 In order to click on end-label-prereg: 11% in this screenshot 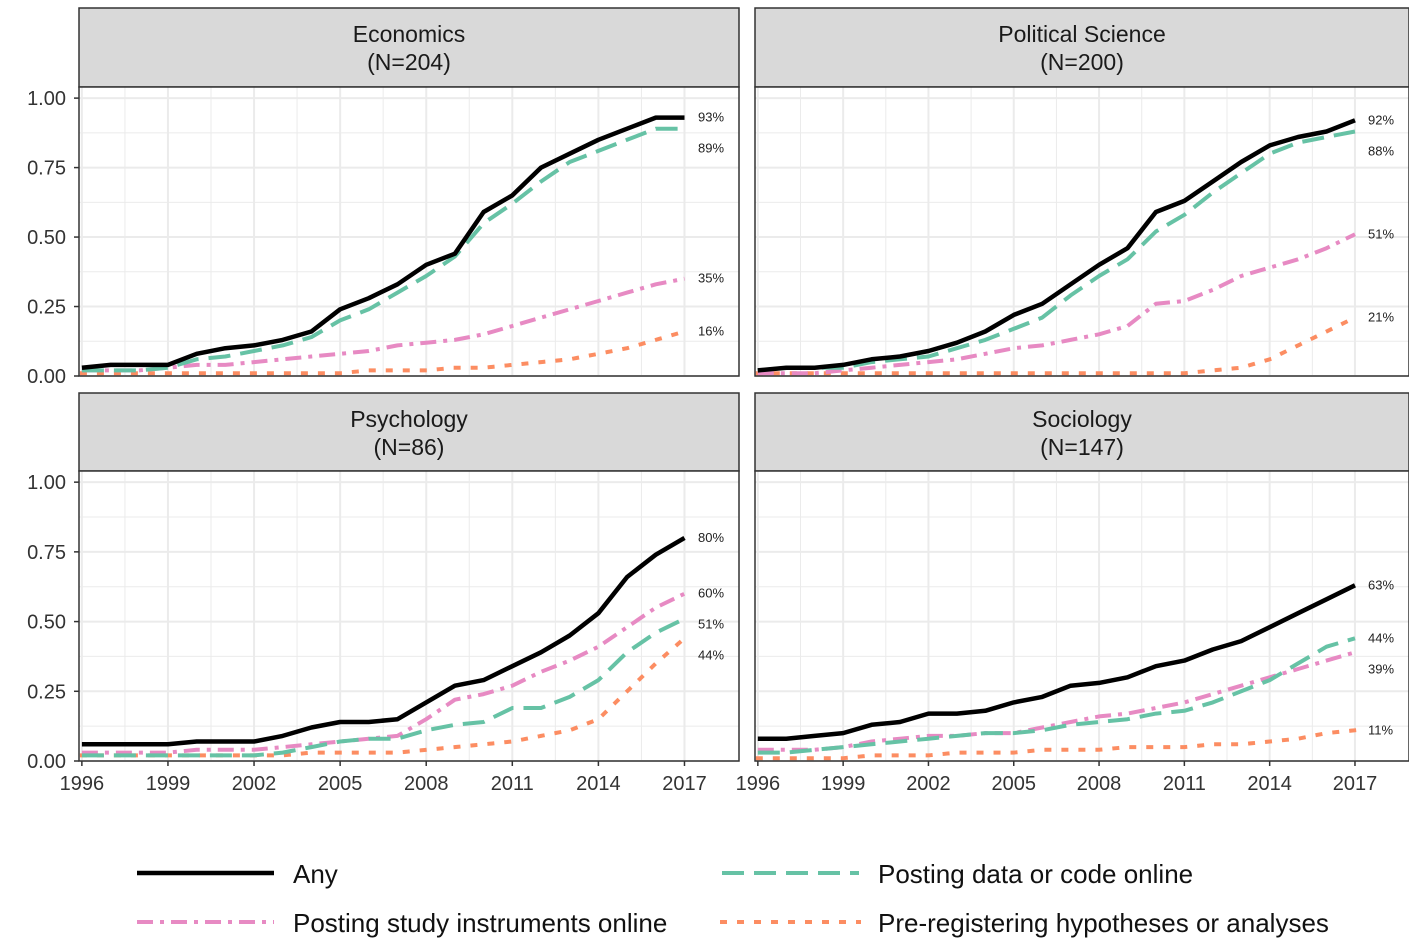, I will do `click(1380, 729)`.